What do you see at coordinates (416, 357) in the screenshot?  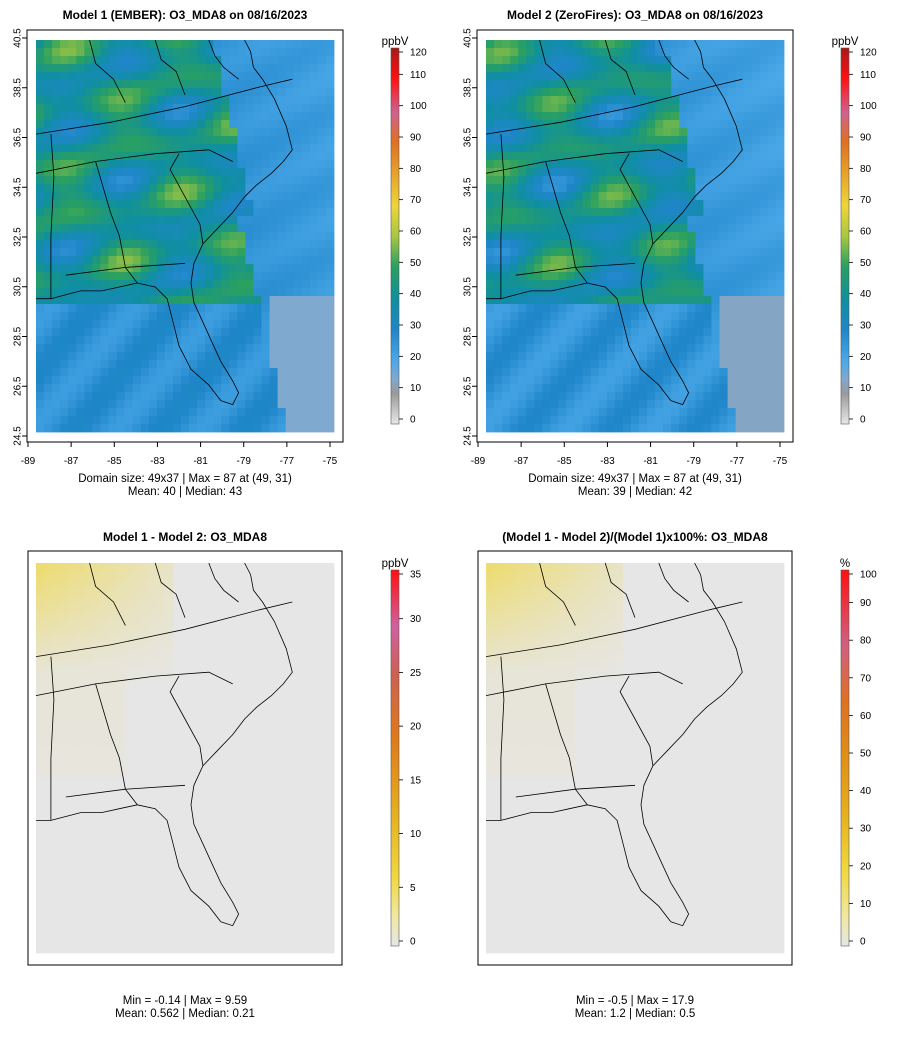 I see `colorbar-tick-label: 20` at bounding box center [416, 357].